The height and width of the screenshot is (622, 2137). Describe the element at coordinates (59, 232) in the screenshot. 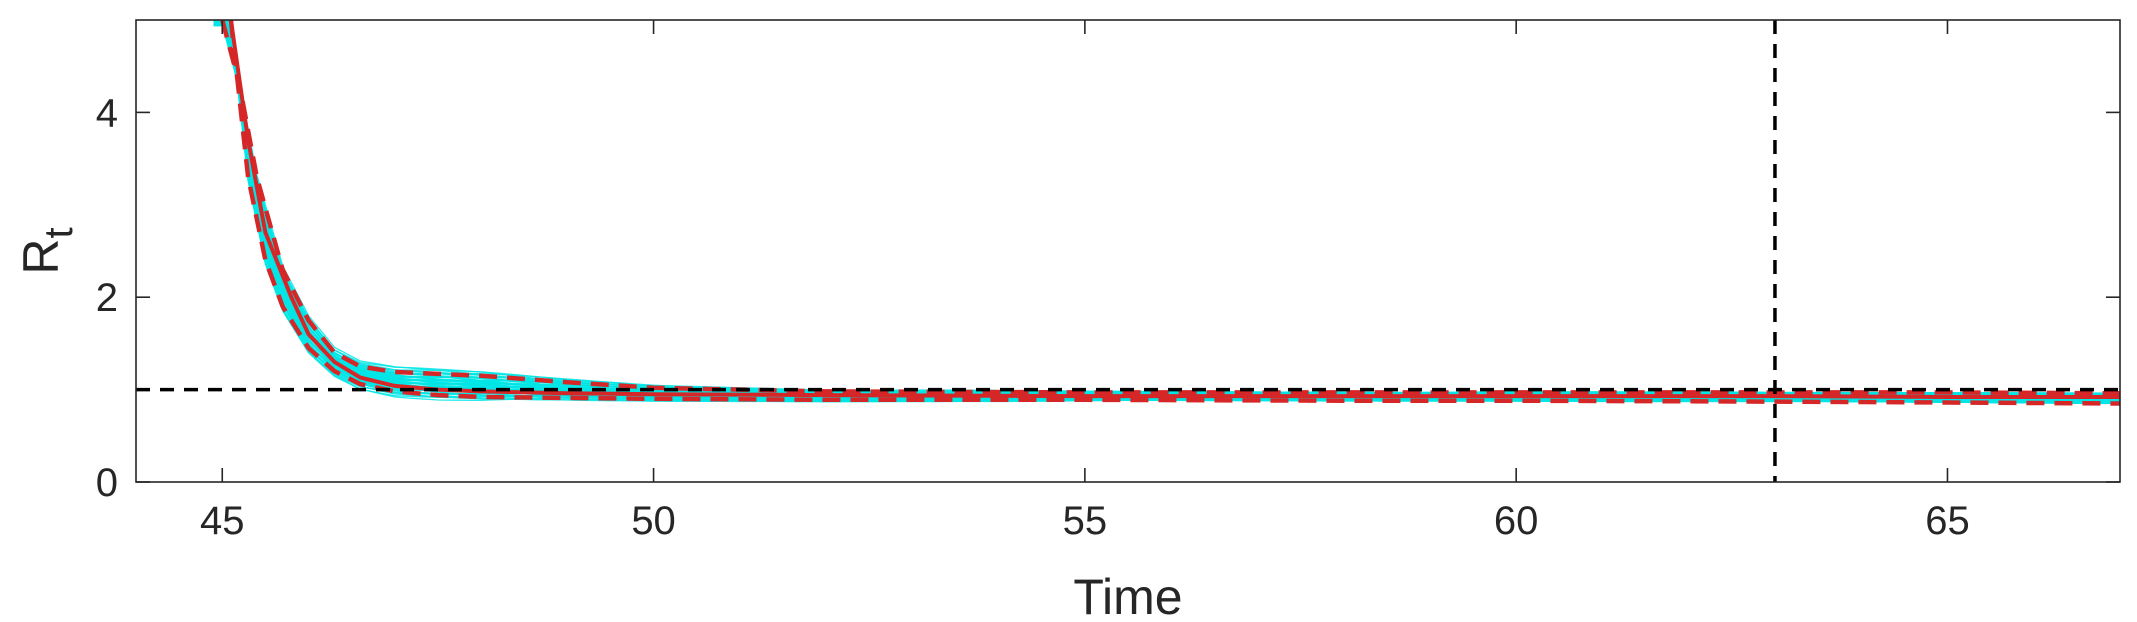

I see `y-axis-title-subscript: t` at that location.